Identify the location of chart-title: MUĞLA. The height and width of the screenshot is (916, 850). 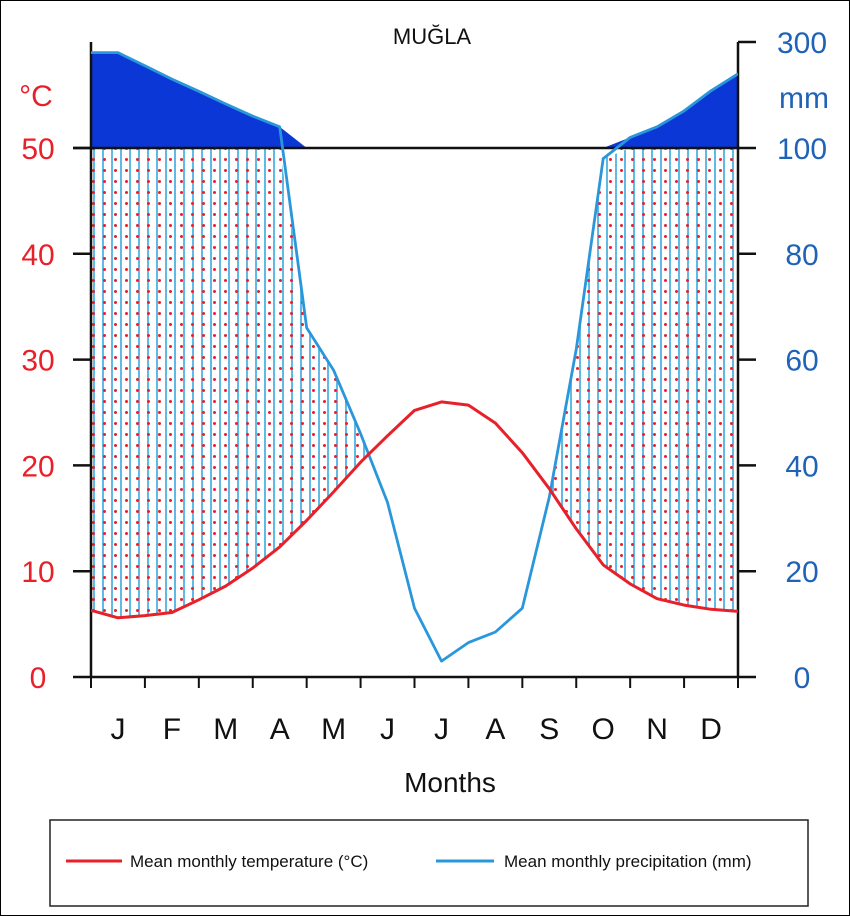
(432, 36).